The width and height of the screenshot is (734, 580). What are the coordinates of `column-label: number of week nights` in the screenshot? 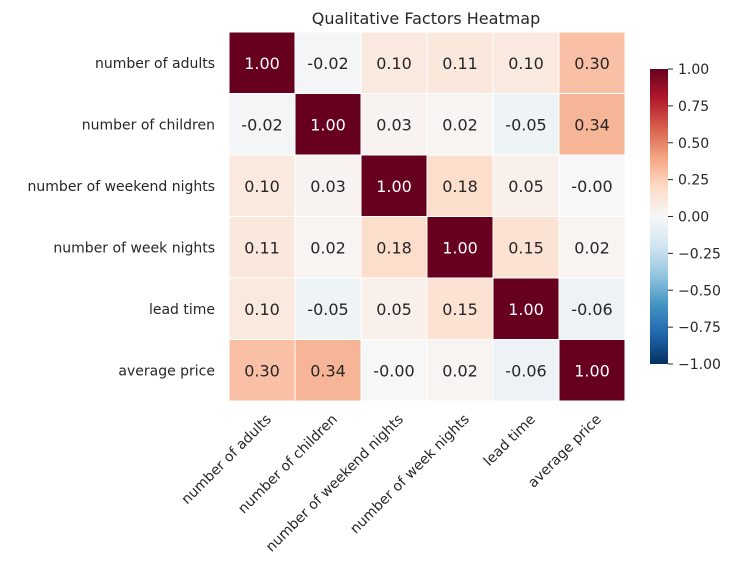 It's located at (410, 475).